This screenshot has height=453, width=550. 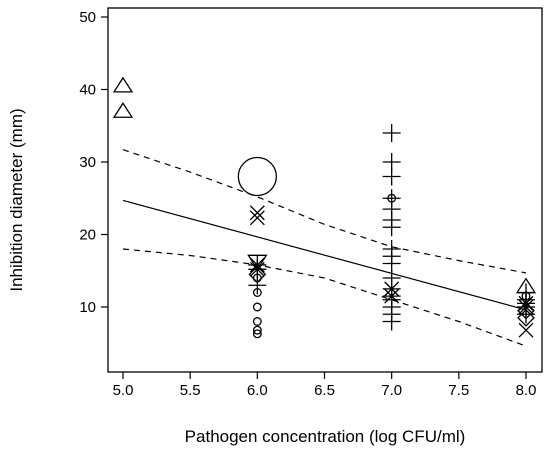 What do you see at coordinates (257, 390) in the screenshot?
I see `x-tick-label: 6.0` at bounding box center [257, 390].